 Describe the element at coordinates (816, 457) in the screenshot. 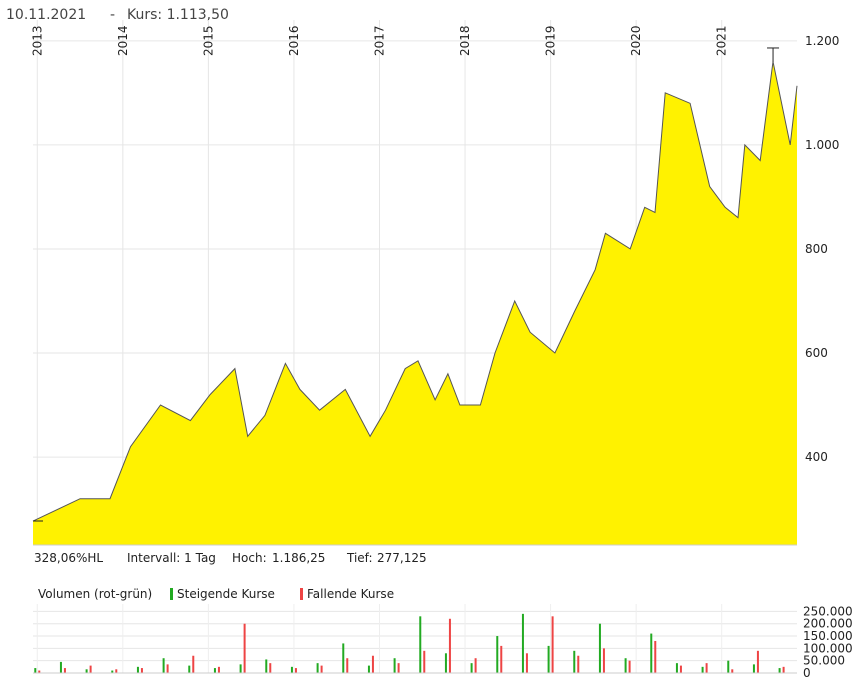

I see `y-tick-label: 400` at that location.